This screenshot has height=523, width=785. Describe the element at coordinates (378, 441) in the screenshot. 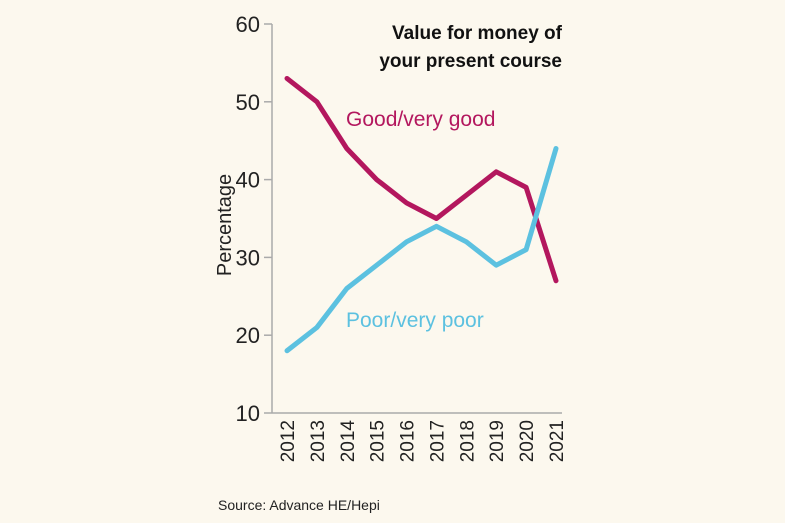

I see `x-tick-label: 2015` at that location.